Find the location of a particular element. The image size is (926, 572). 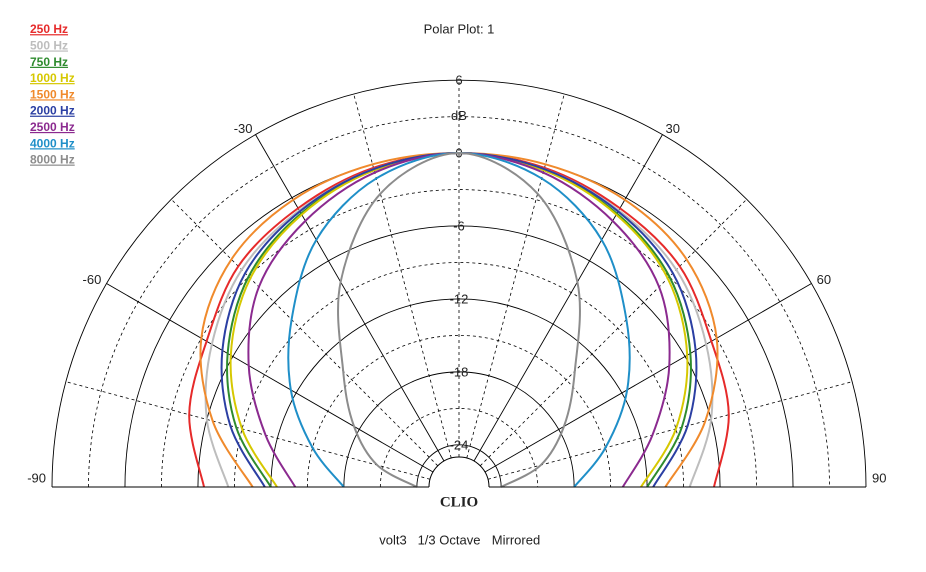

footer-text: volt3 is located at coordinates (392, 539).